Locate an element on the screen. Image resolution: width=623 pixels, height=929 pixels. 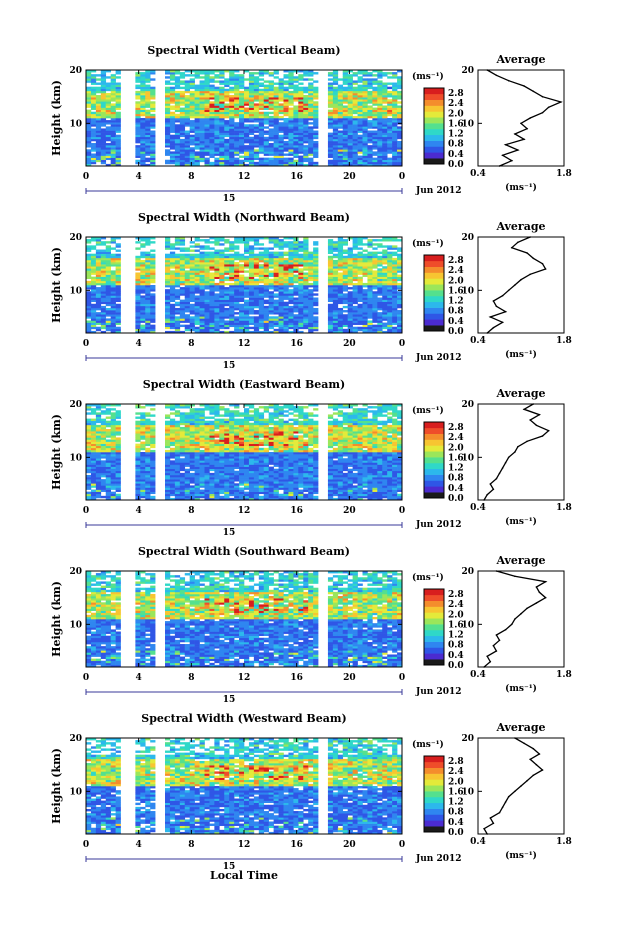
colorbar-unit: (ms⁻¹) is located at coordinates (428, 76).